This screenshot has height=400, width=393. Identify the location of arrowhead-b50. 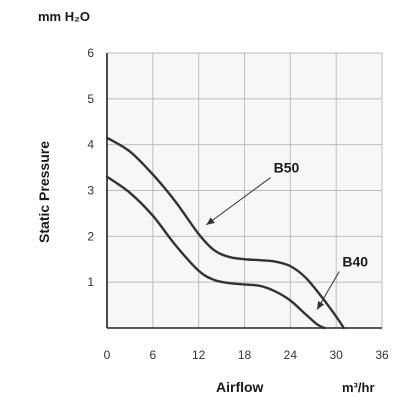
(210, 221).